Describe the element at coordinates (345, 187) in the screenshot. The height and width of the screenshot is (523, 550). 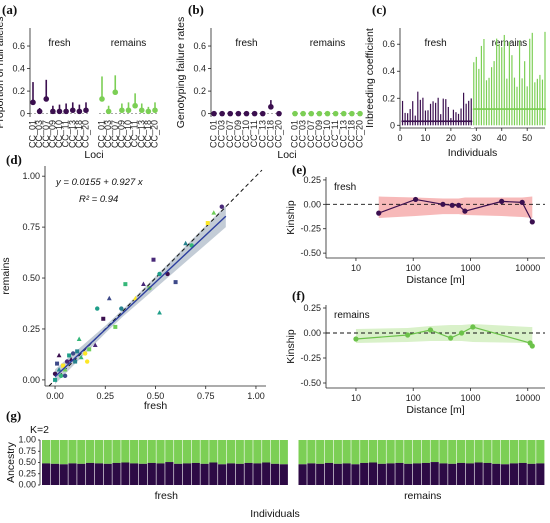
I see `facet-strip-fresh: fresh` at that location.